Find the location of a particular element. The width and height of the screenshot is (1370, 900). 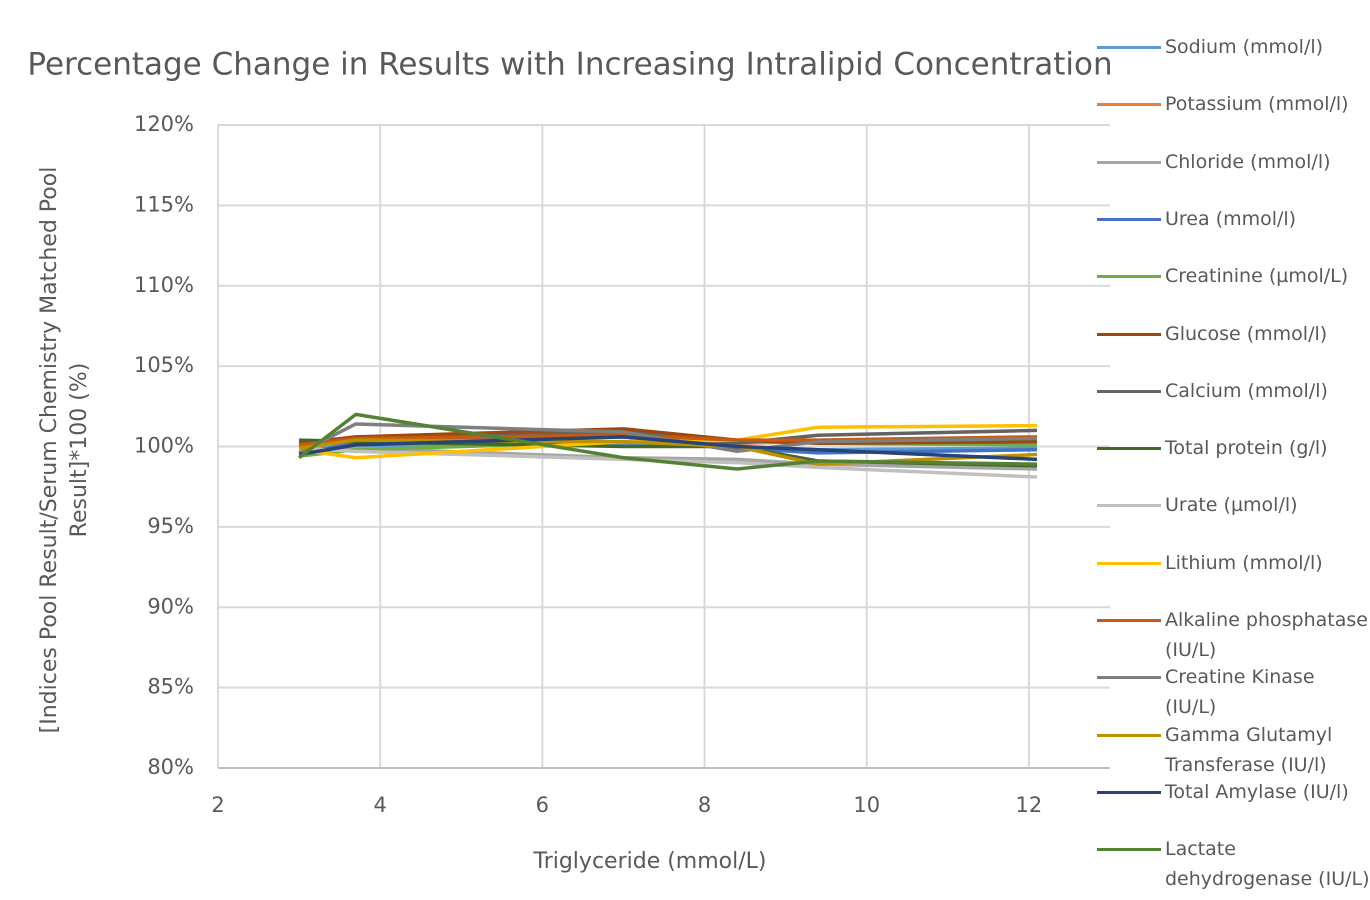

legend-label: Lactate dehydrogenase (IU/L) is located at coordinates (1267, 864).